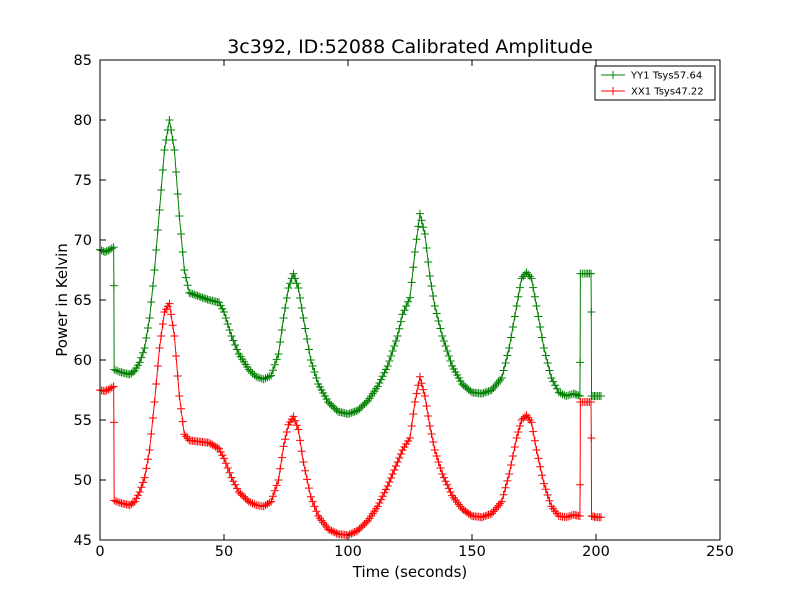 This screenshot has width=800, height=600. Describe the element at coordinates (720, 552) in the screenshot. I see `x-tick-label-5: 250` at that location.